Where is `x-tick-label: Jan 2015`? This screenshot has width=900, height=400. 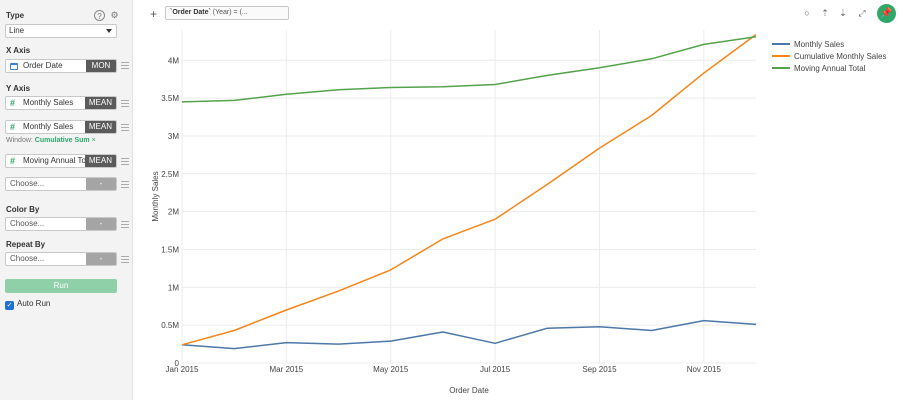
x-tick-label: Jan 2015 is located at coordinates (182, 369).